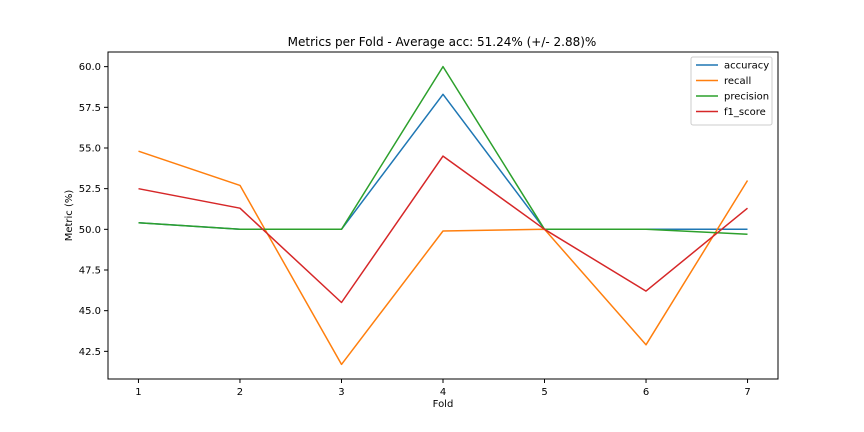 The image size is (864, 432). I want to click on legend-label: precision, so click(746, 97).